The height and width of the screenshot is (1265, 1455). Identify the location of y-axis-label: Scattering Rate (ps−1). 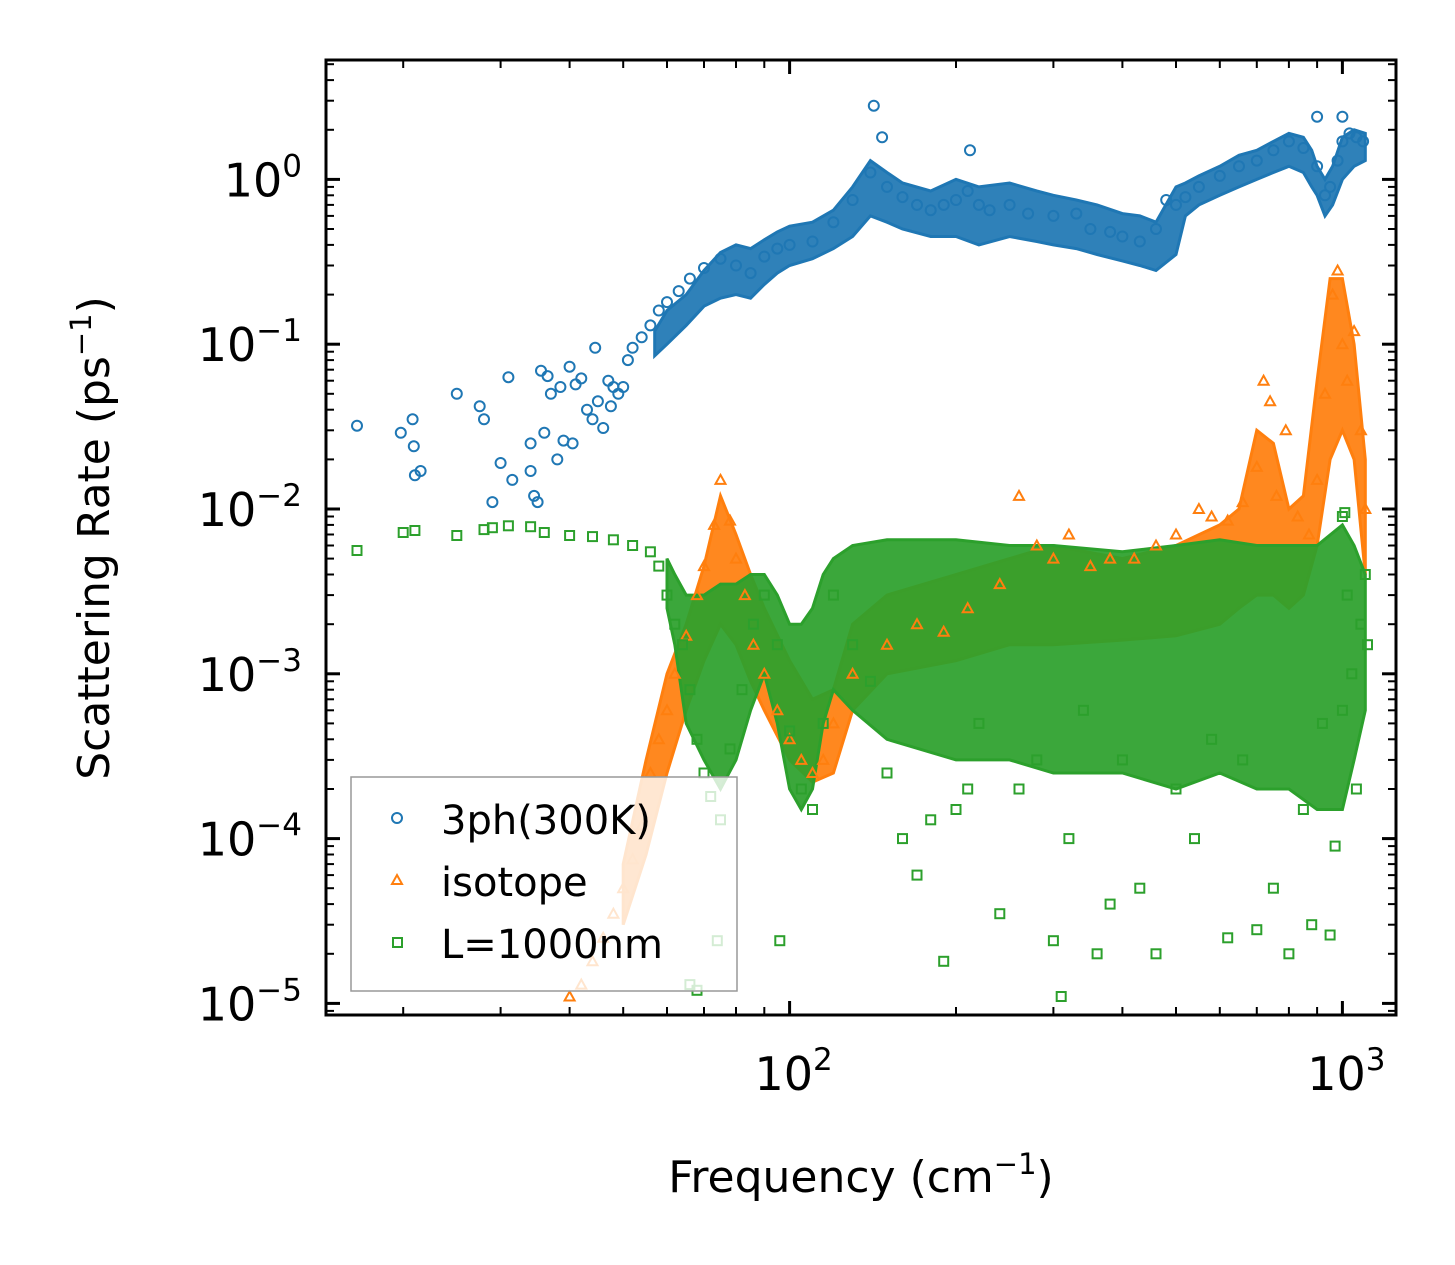
(92, 538).